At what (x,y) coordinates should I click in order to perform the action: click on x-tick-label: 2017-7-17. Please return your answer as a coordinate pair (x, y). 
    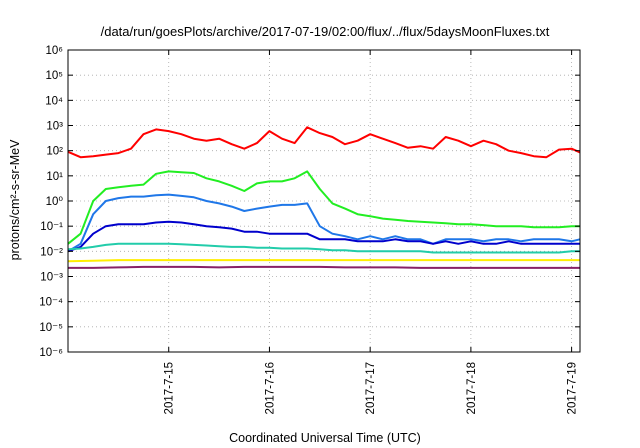
    Looking at the image, I should click on (371, 388).